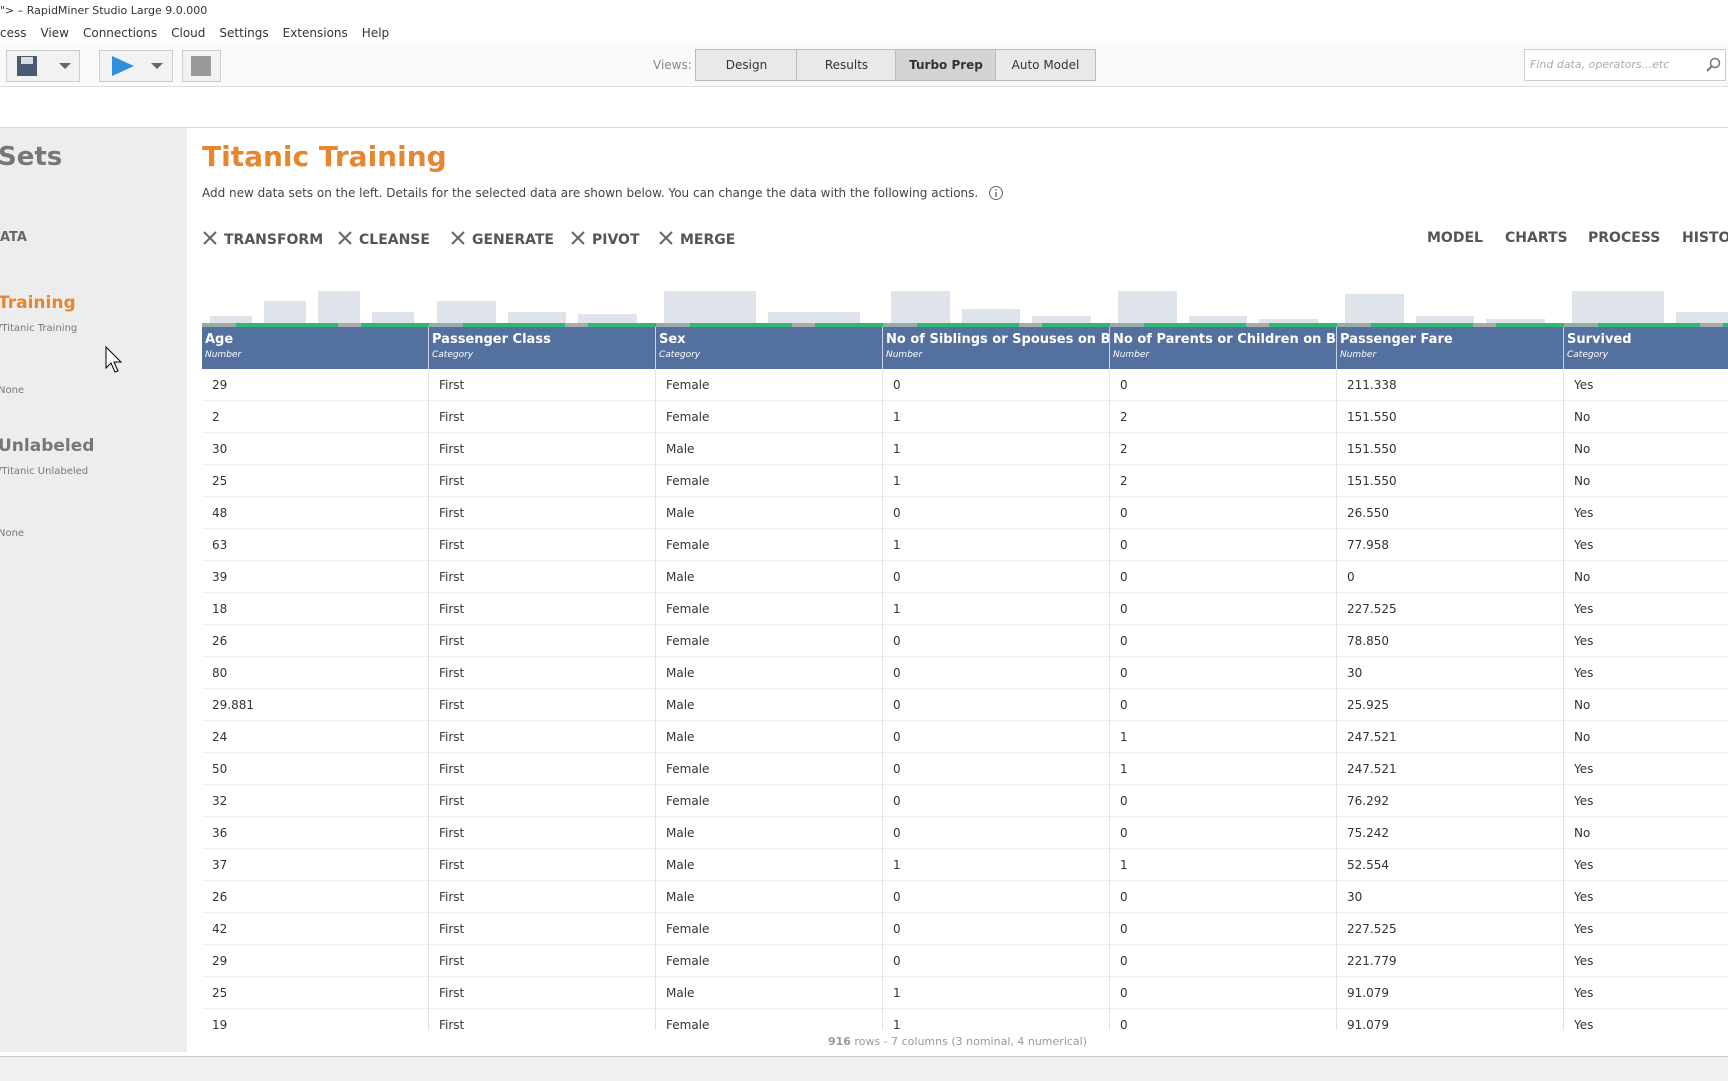 This screenshot has height=1081, width=1728. Describe the element at coordinates (1646, 348) in the screenshot. I see `column-header: Survived Category` at that location.